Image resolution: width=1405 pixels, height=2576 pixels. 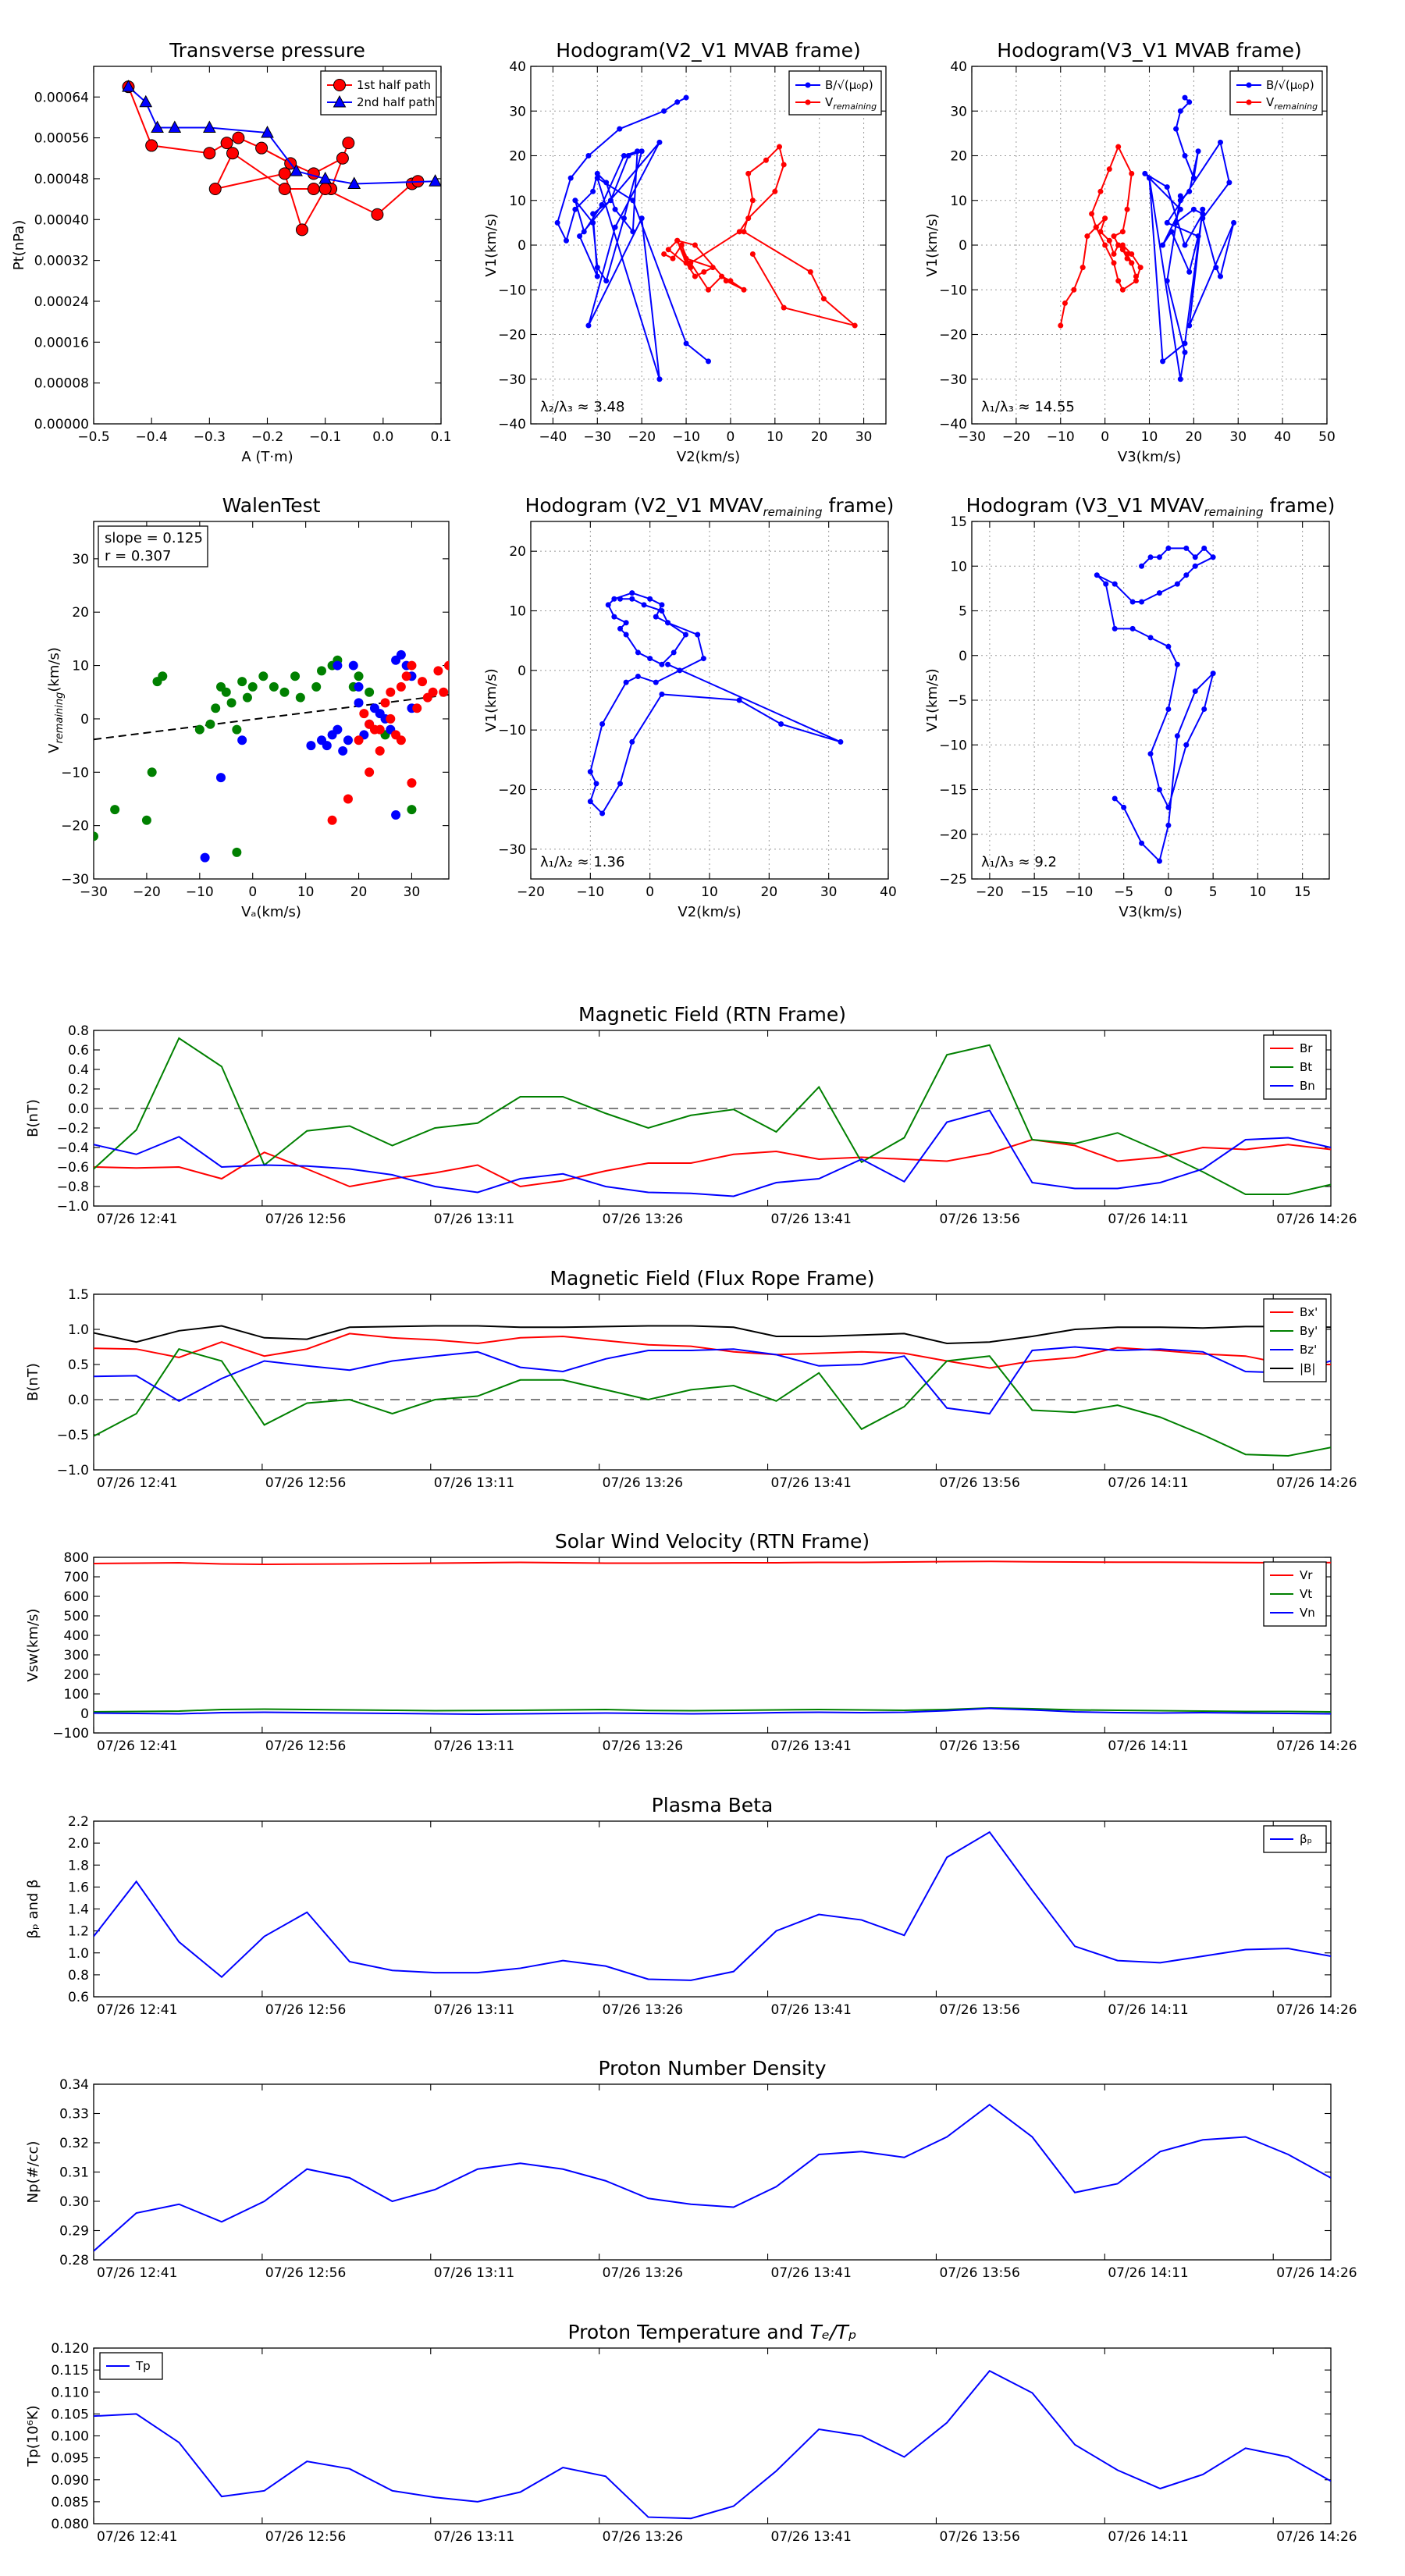 I want to click on y-tick-label: 1.8, so click(x=78, y=1865).